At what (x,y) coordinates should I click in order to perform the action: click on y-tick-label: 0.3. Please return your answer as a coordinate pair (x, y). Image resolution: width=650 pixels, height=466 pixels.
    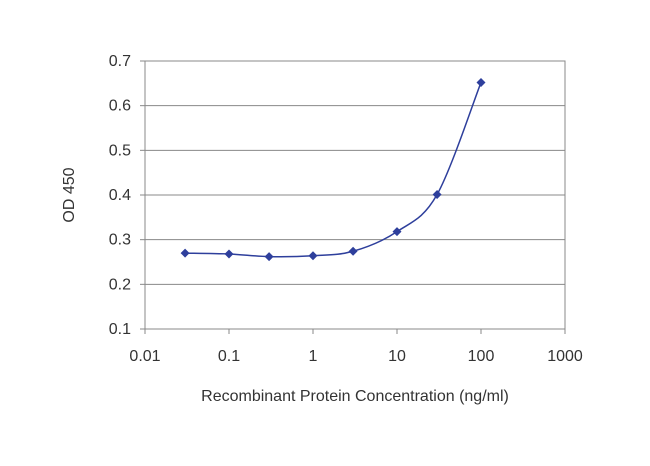
    Looking at the image, I should click on (120, 240).